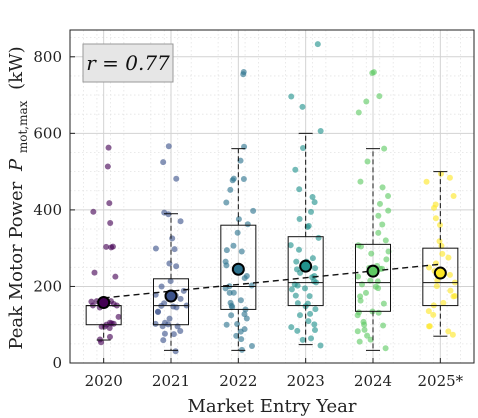  Describe the element at coordinates (373, 271) in the screenshot. I see `mean-marker` at that location.